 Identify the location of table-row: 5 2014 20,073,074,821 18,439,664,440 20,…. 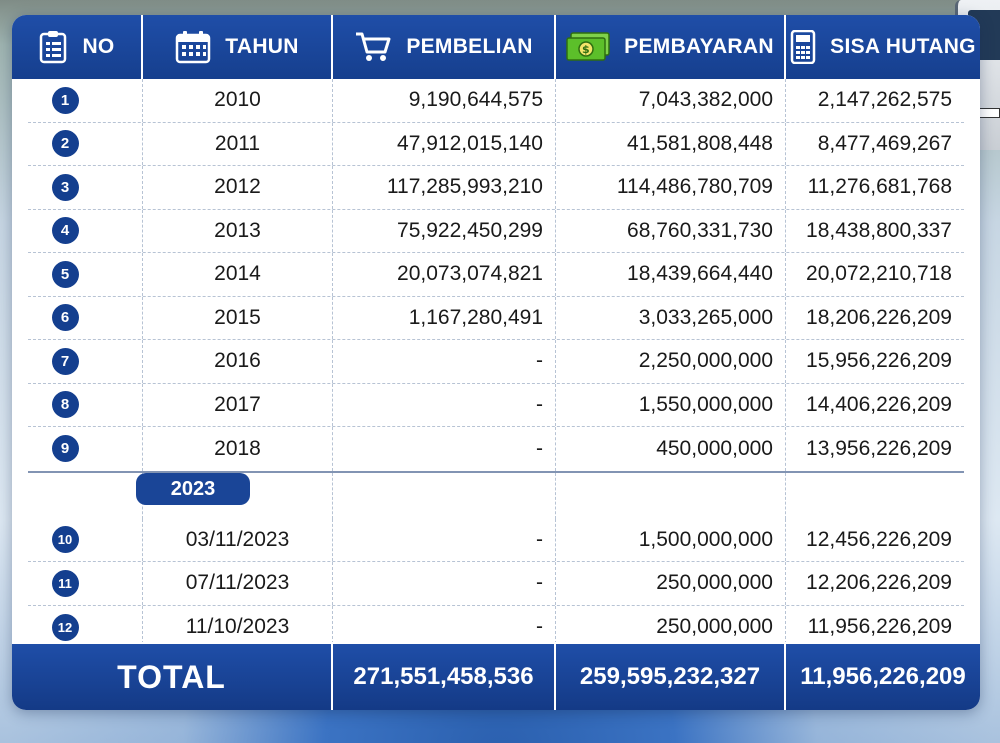
(496, 275).